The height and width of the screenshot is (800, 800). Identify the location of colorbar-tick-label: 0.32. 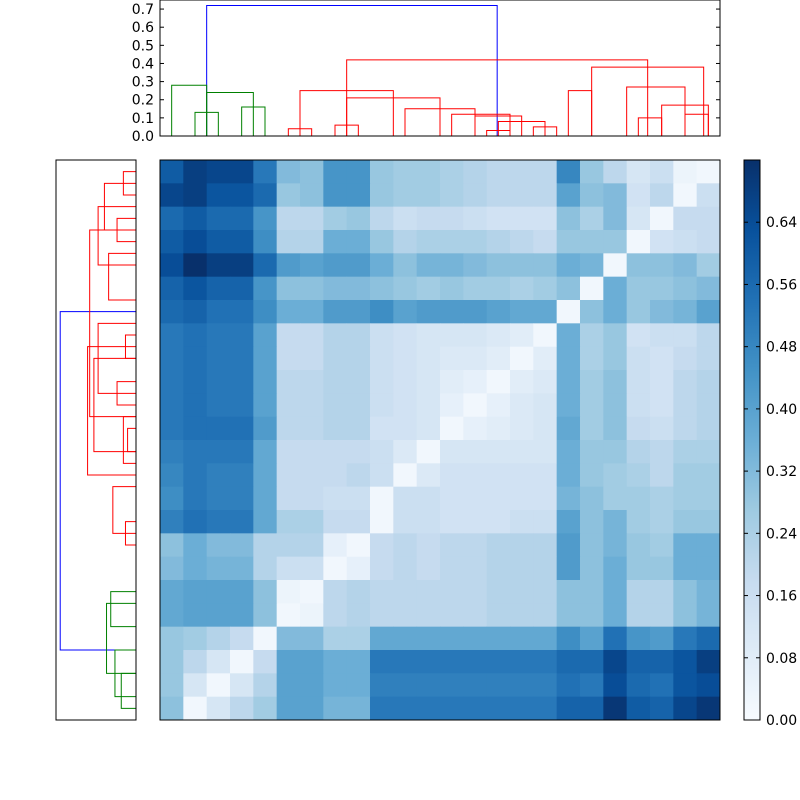
(781, 472).